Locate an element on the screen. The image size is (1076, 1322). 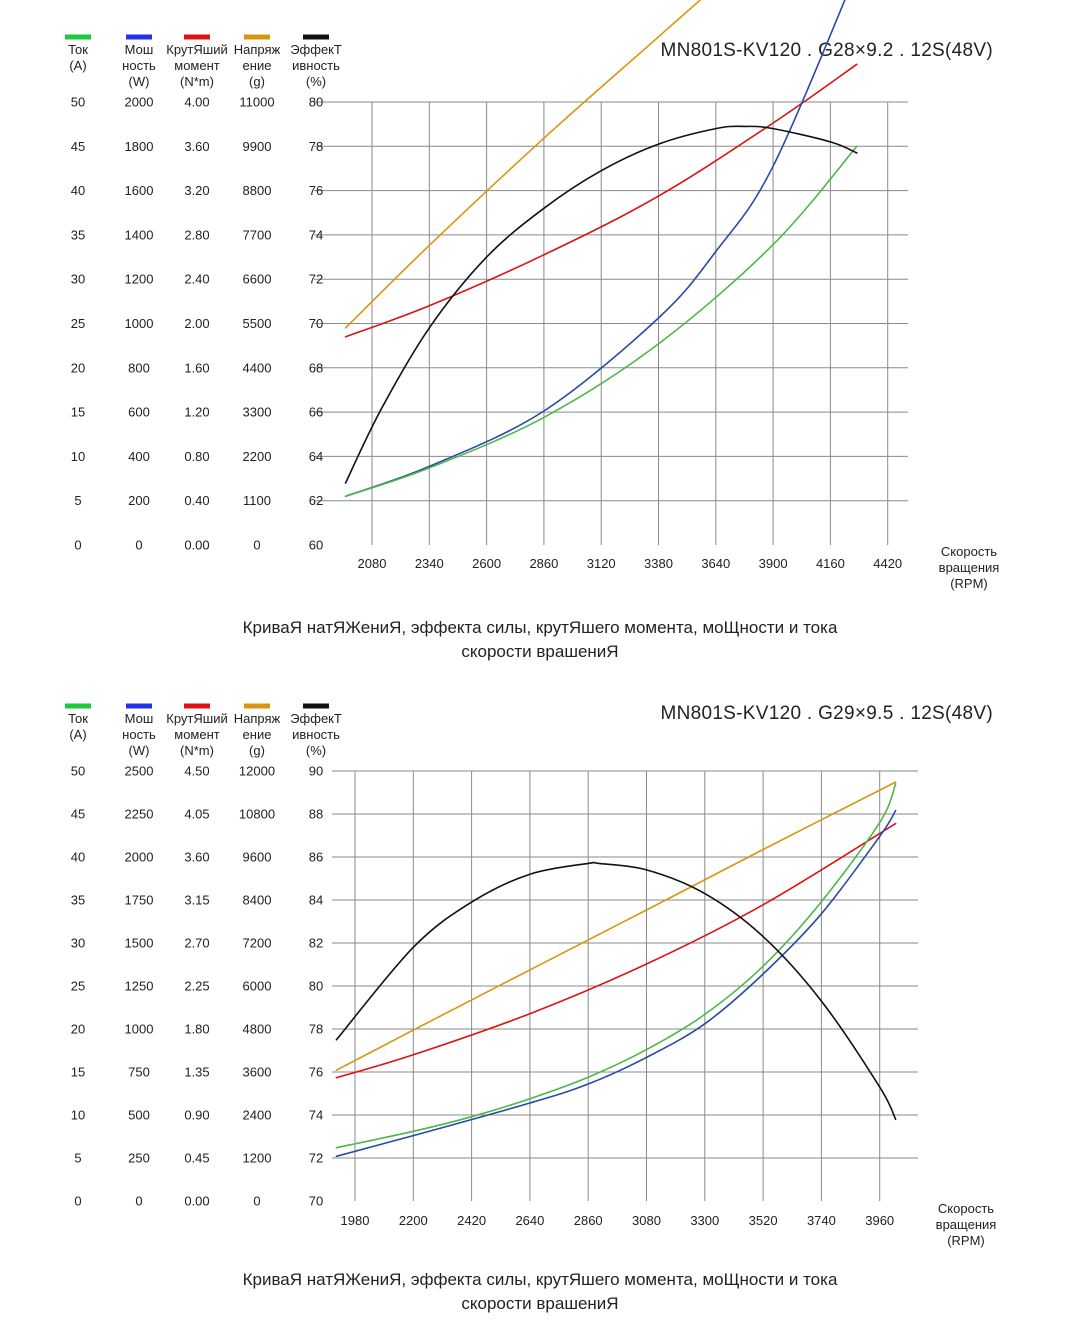
x-tick-label: 3080 is located at coordinates (646, 1220).